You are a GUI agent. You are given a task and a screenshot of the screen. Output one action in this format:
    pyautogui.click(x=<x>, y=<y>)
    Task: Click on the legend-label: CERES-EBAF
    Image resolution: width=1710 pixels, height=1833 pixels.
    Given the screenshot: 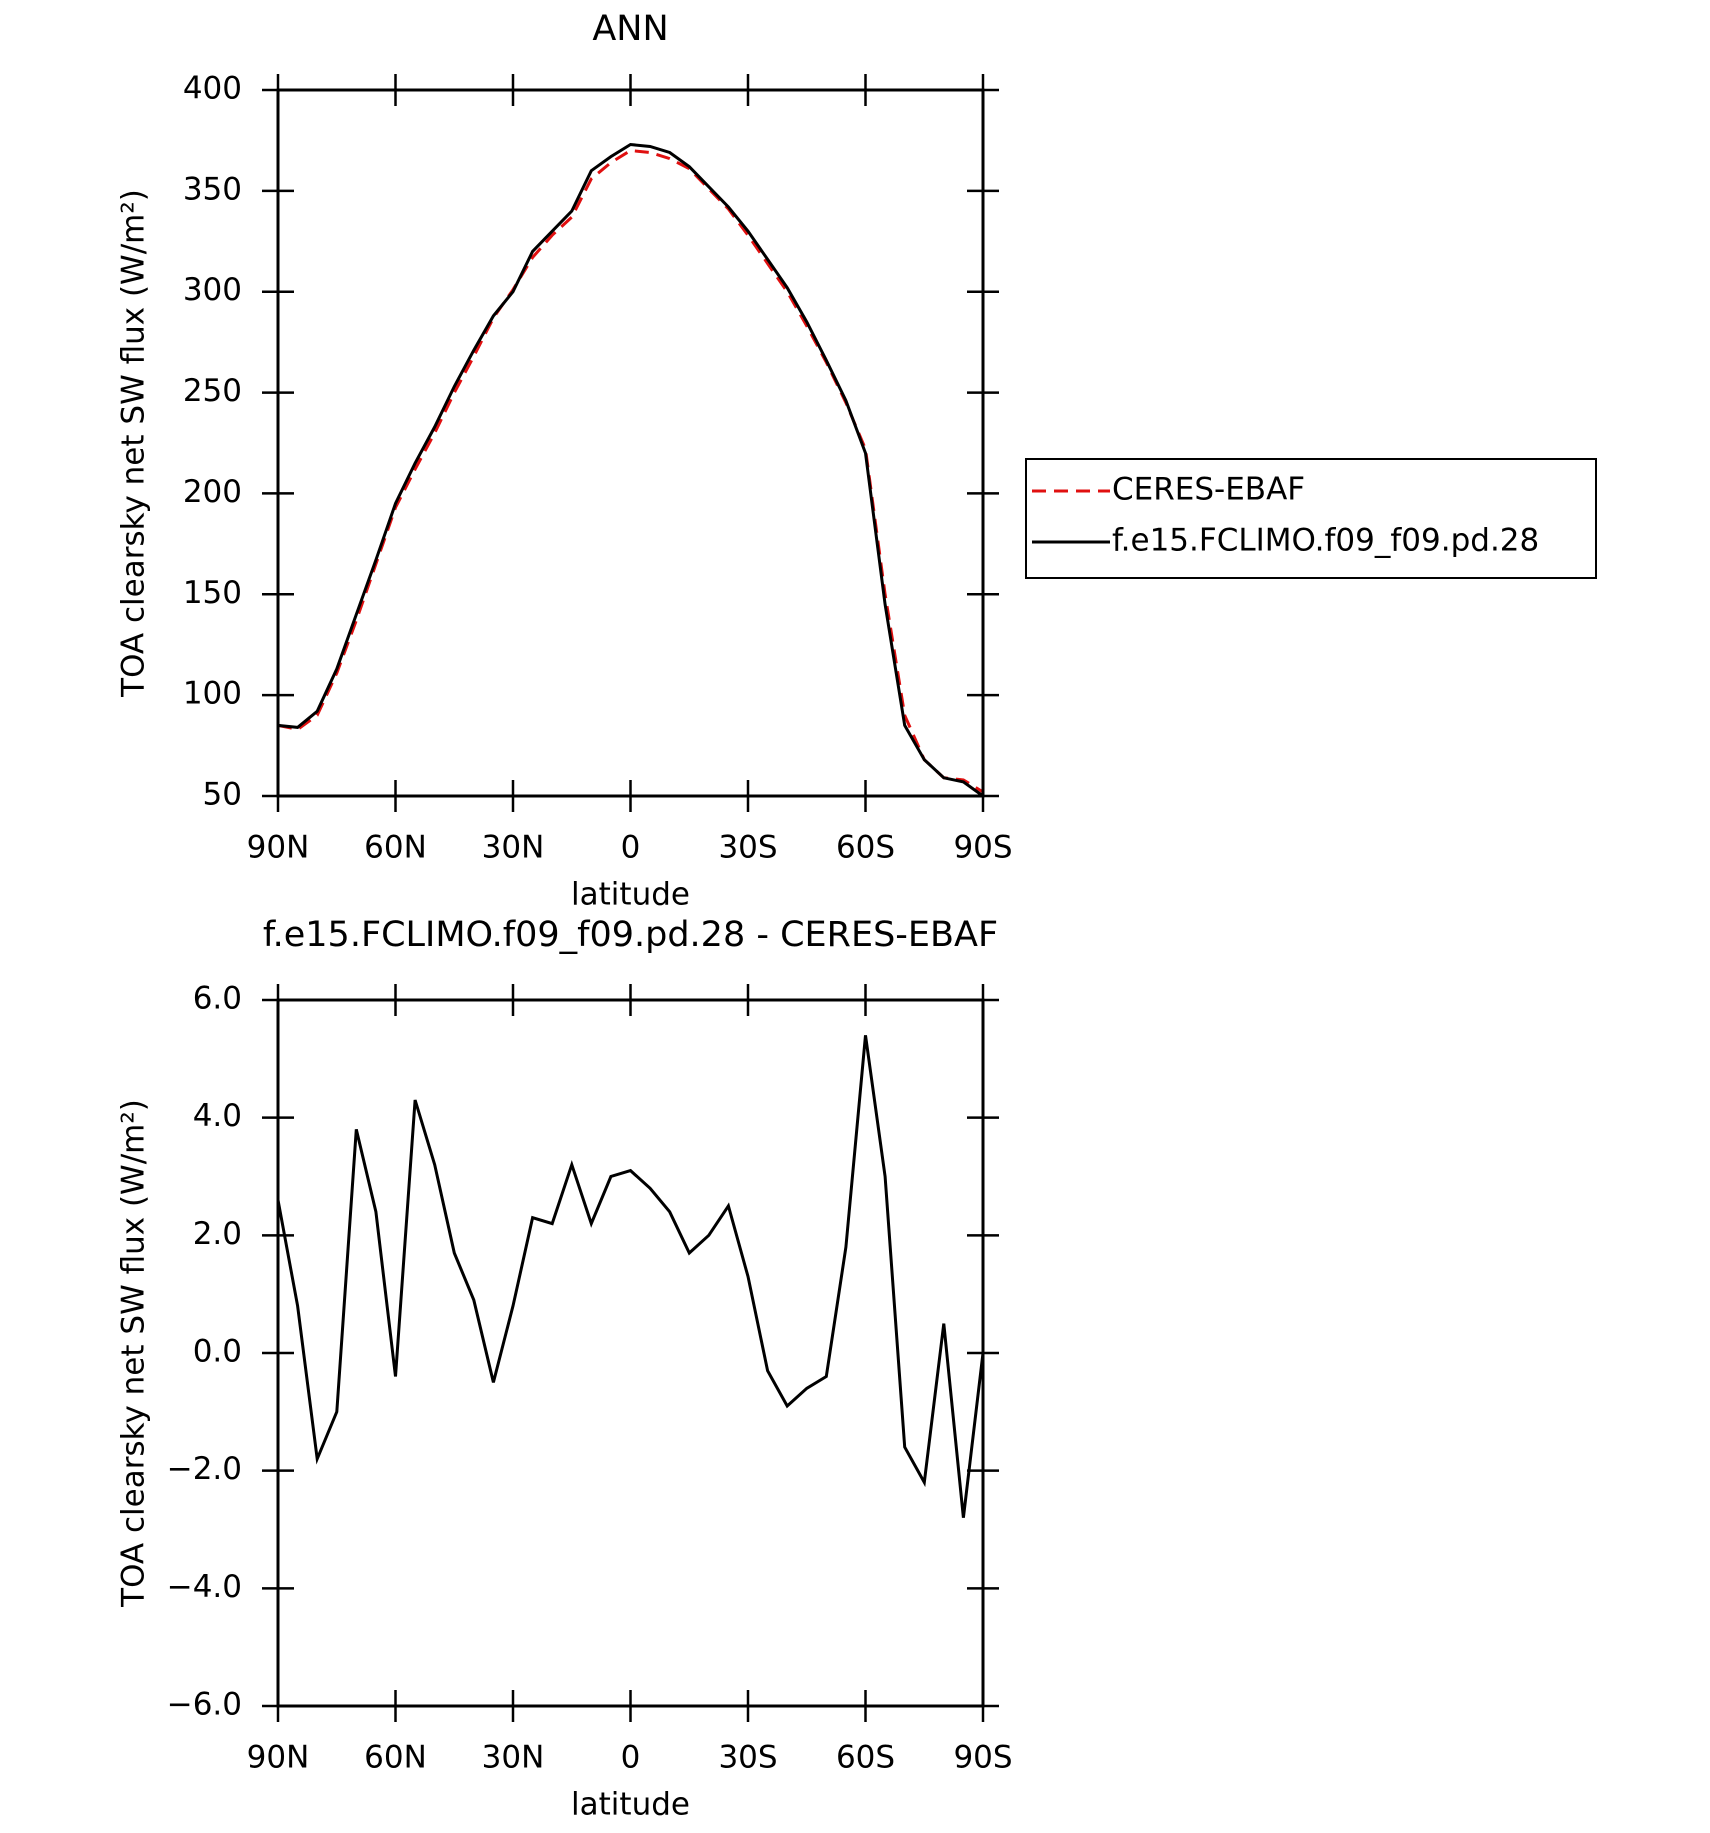 What is the action you would take?
    pyautogui.click(x=1208, y=490)
    